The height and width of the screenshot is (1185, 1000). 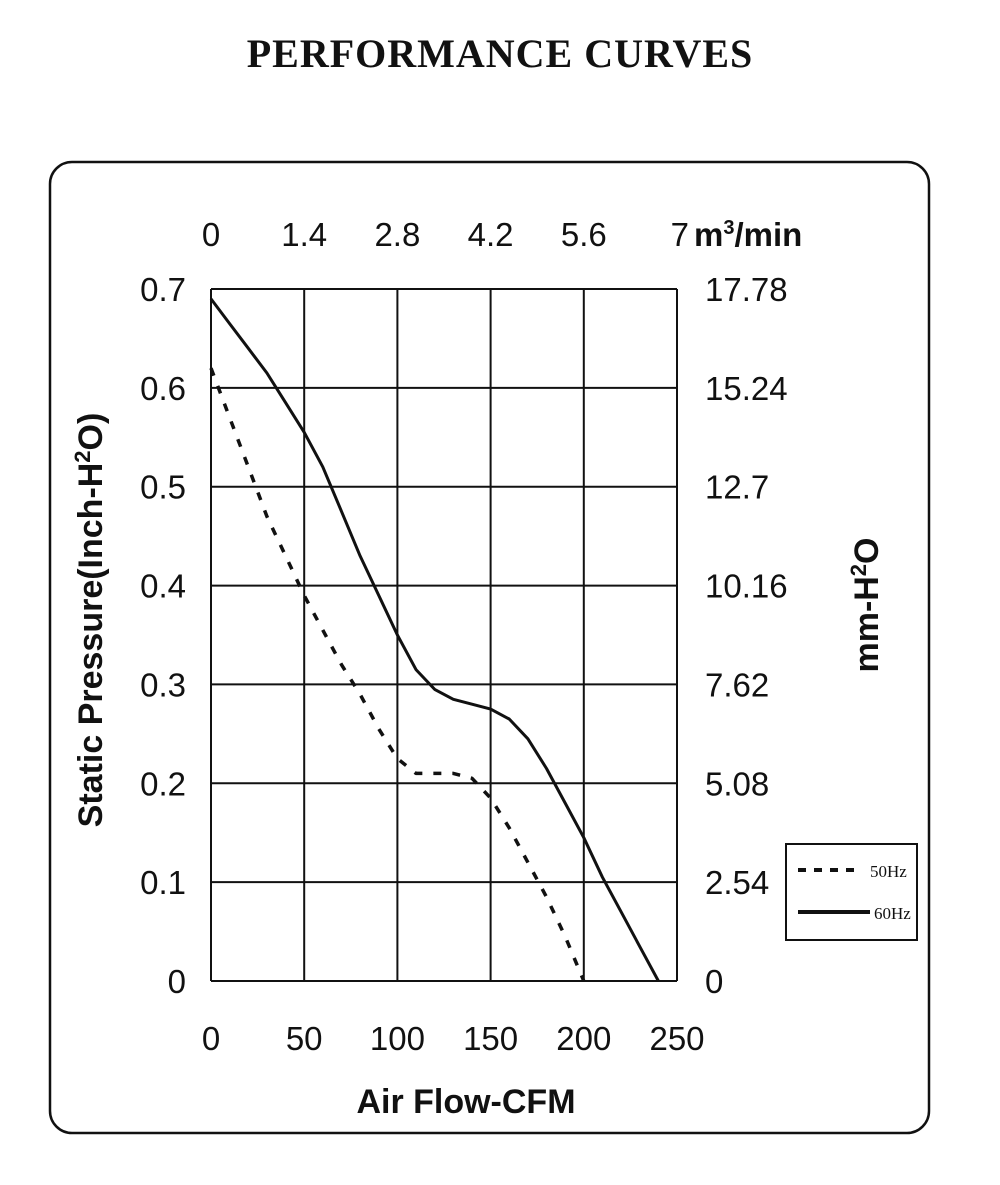 I want to click on x-tick-label: 50, so click(x=304, y=1038).